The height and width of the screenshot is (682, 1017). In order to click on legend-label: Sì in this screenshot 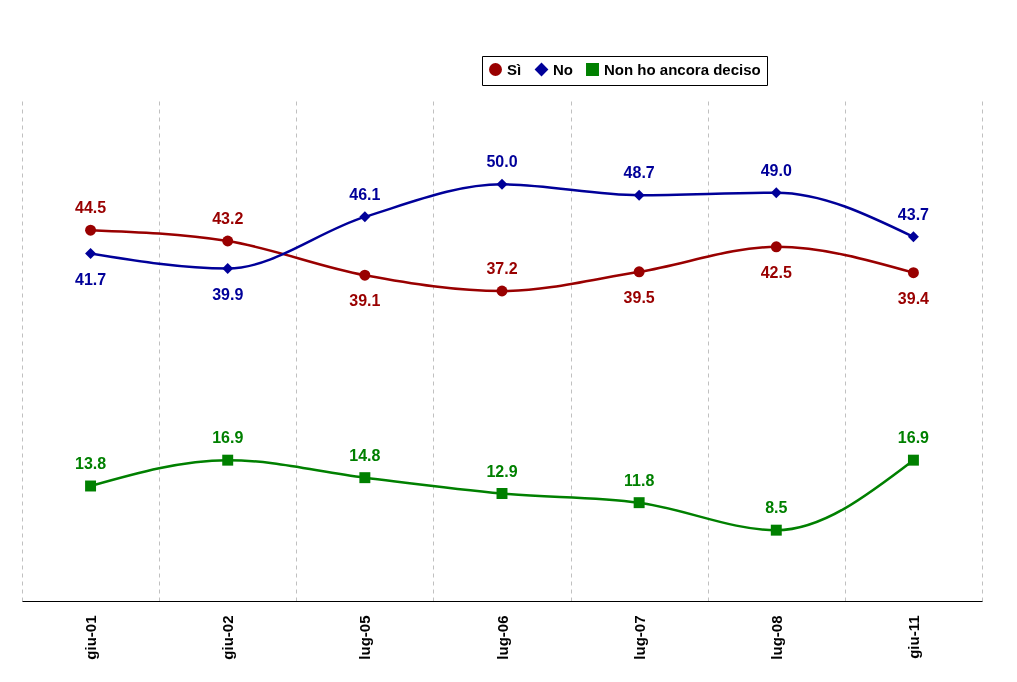, I will do `click(514, 69)`.